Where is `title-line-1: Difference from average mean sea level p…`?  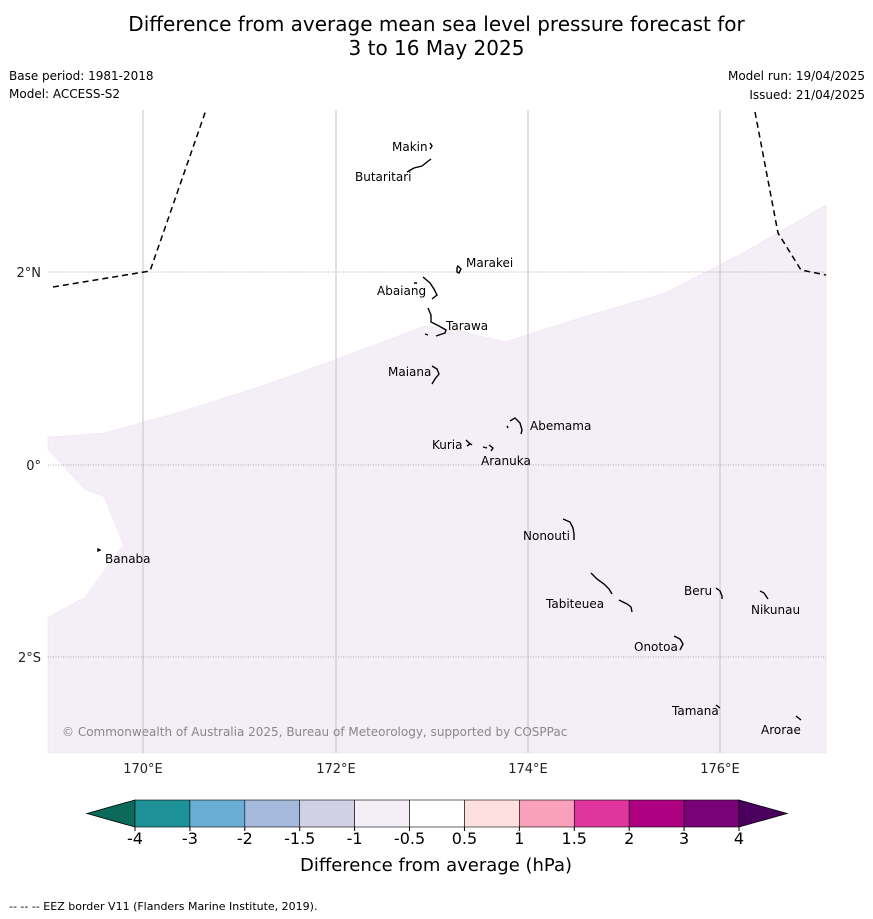 title-line-1: Difference from average mean sea level p… is located at coordinates (436, 24).